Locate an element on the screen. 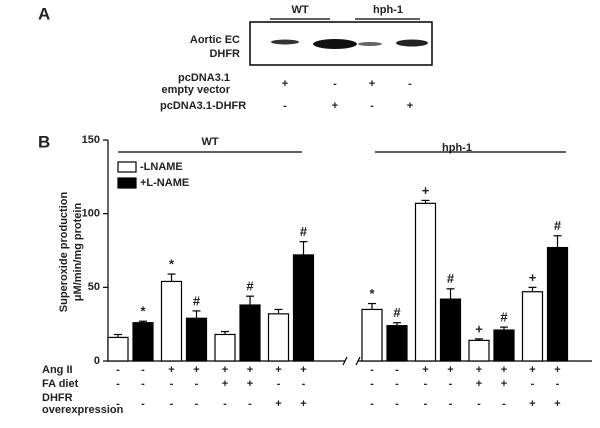  y-tick-label: 50 is located at coordinates (94, 287).